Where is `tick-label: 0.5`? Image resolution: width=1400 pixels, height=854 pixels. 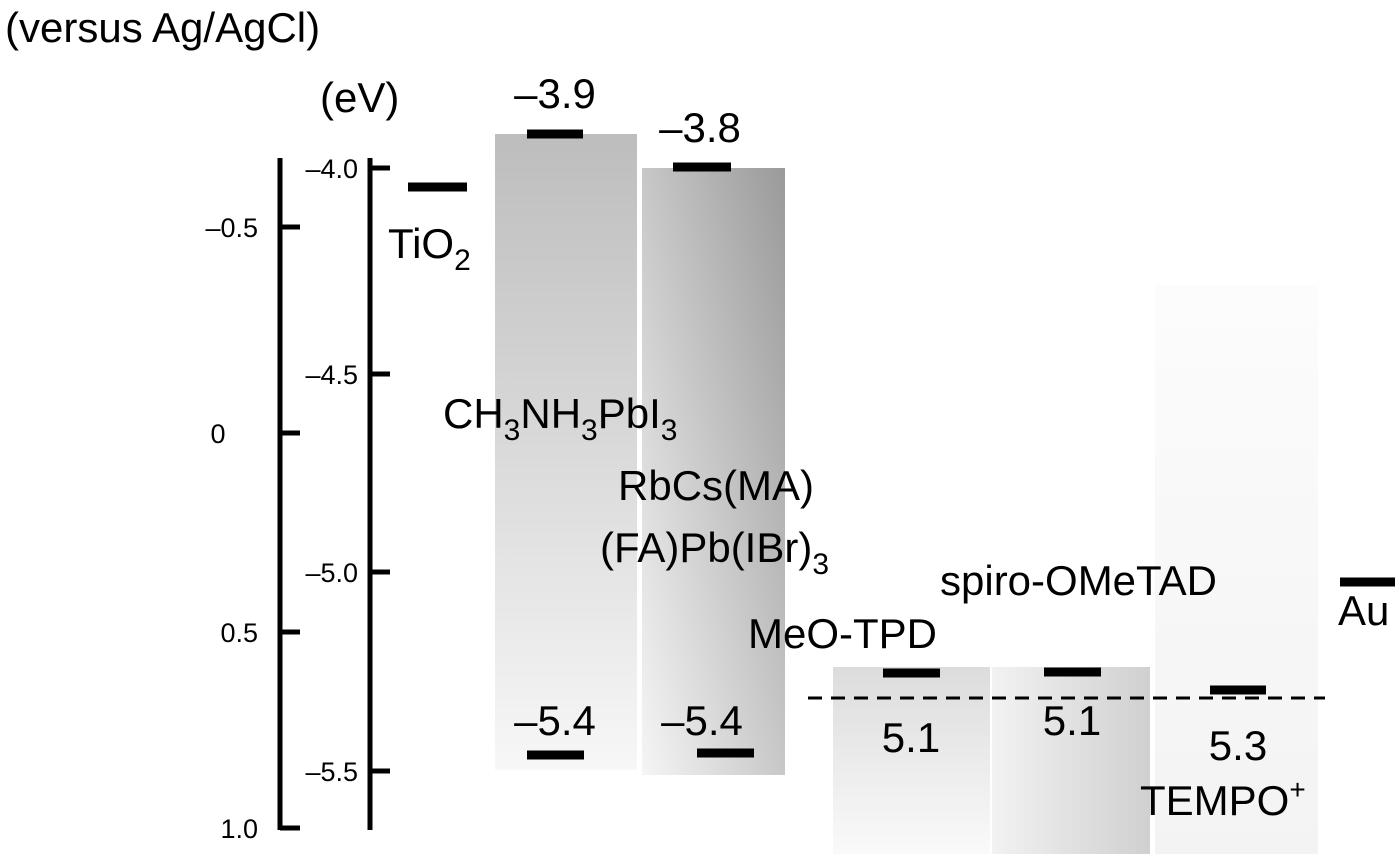
tick-label: 0.5 is located at coordinates (239, 633).